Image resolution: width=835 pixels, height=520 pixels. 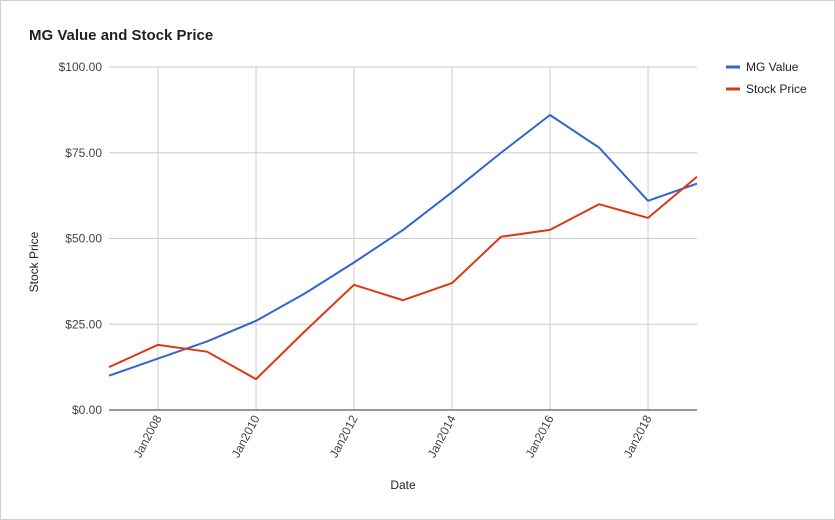 I want to click on y-tick-label: $100.00, so click(x=81, y=67).